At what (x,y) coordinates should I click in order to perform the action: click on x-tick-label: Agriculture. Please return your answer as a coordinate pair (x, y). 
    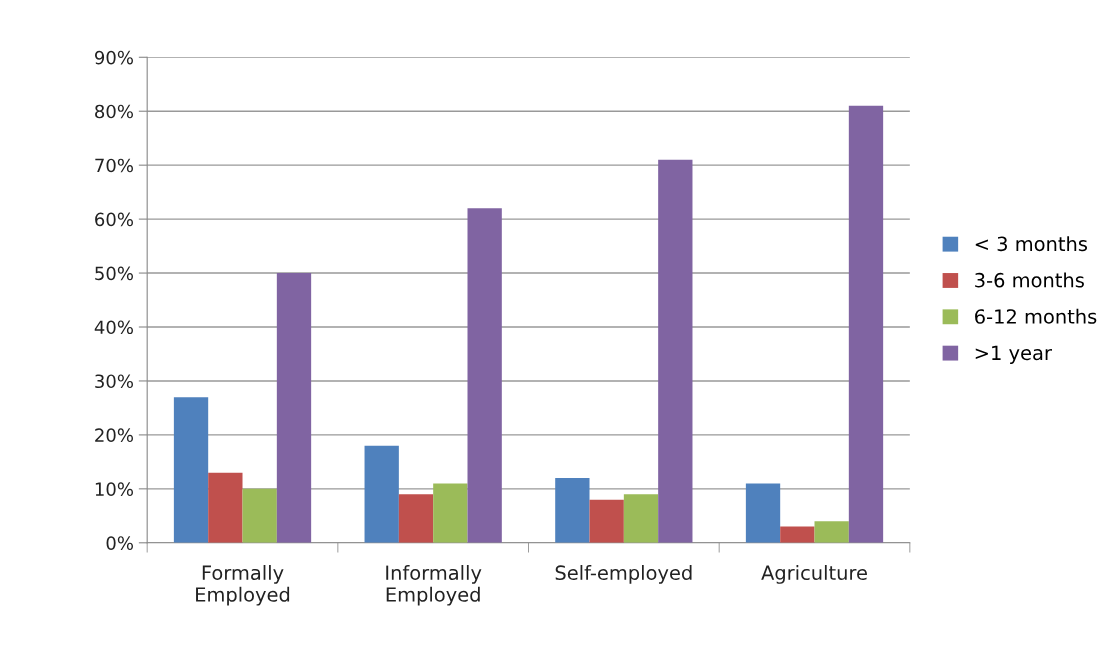
    Looking at the image, I should click on (814, 574).